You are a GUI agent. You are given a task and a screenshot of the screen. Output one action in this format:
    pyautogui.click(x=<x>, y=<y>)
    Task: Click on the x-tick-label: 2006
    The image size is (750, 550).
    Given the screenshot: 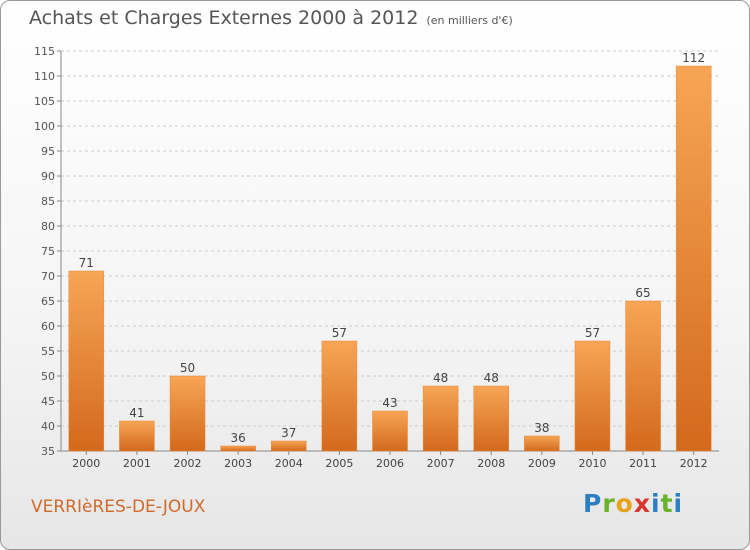 What is the action you would take?
    pyautogui.click(x=390, y=463)
    